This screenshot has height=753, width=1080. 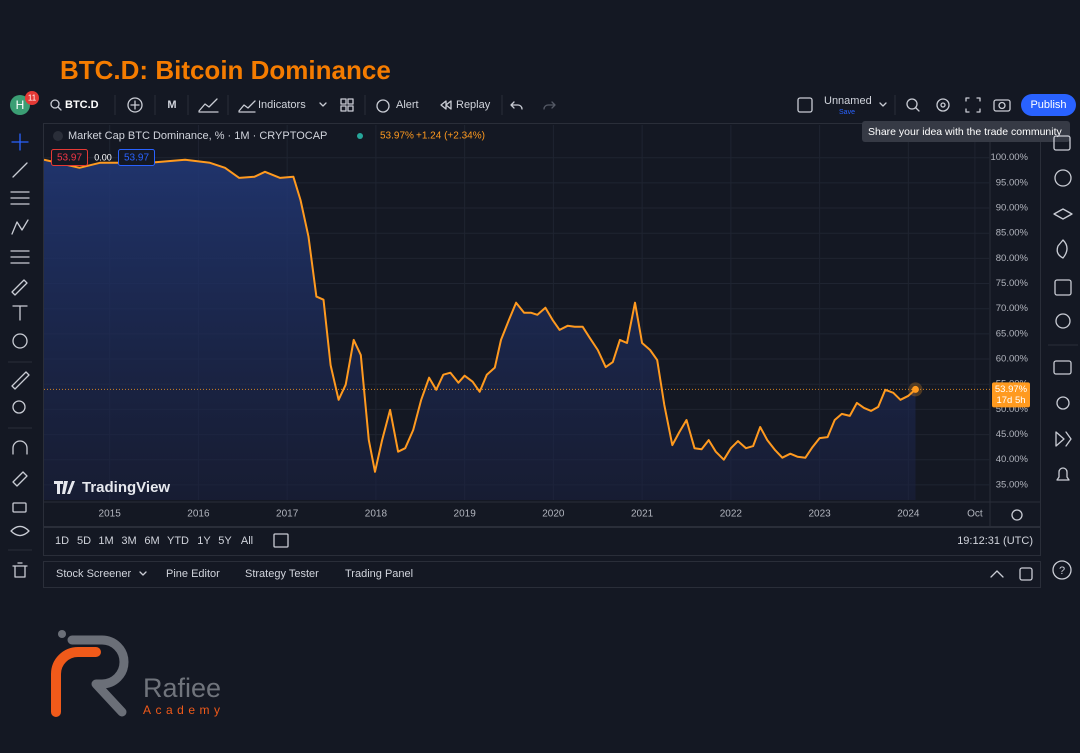 I want to click on date-range-icon, so click(x=281, y=540).